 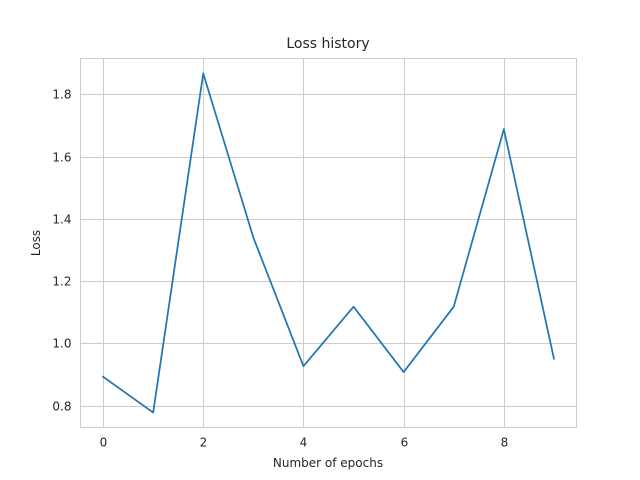 I want to click on x-axis-label: Number of epochs, so click(x=328, y=463).